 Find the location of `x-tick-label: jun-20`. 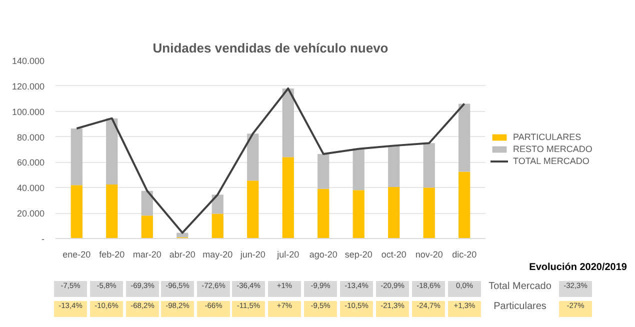

x-tick-label: jun-20 is located at coordinates (252, 255).